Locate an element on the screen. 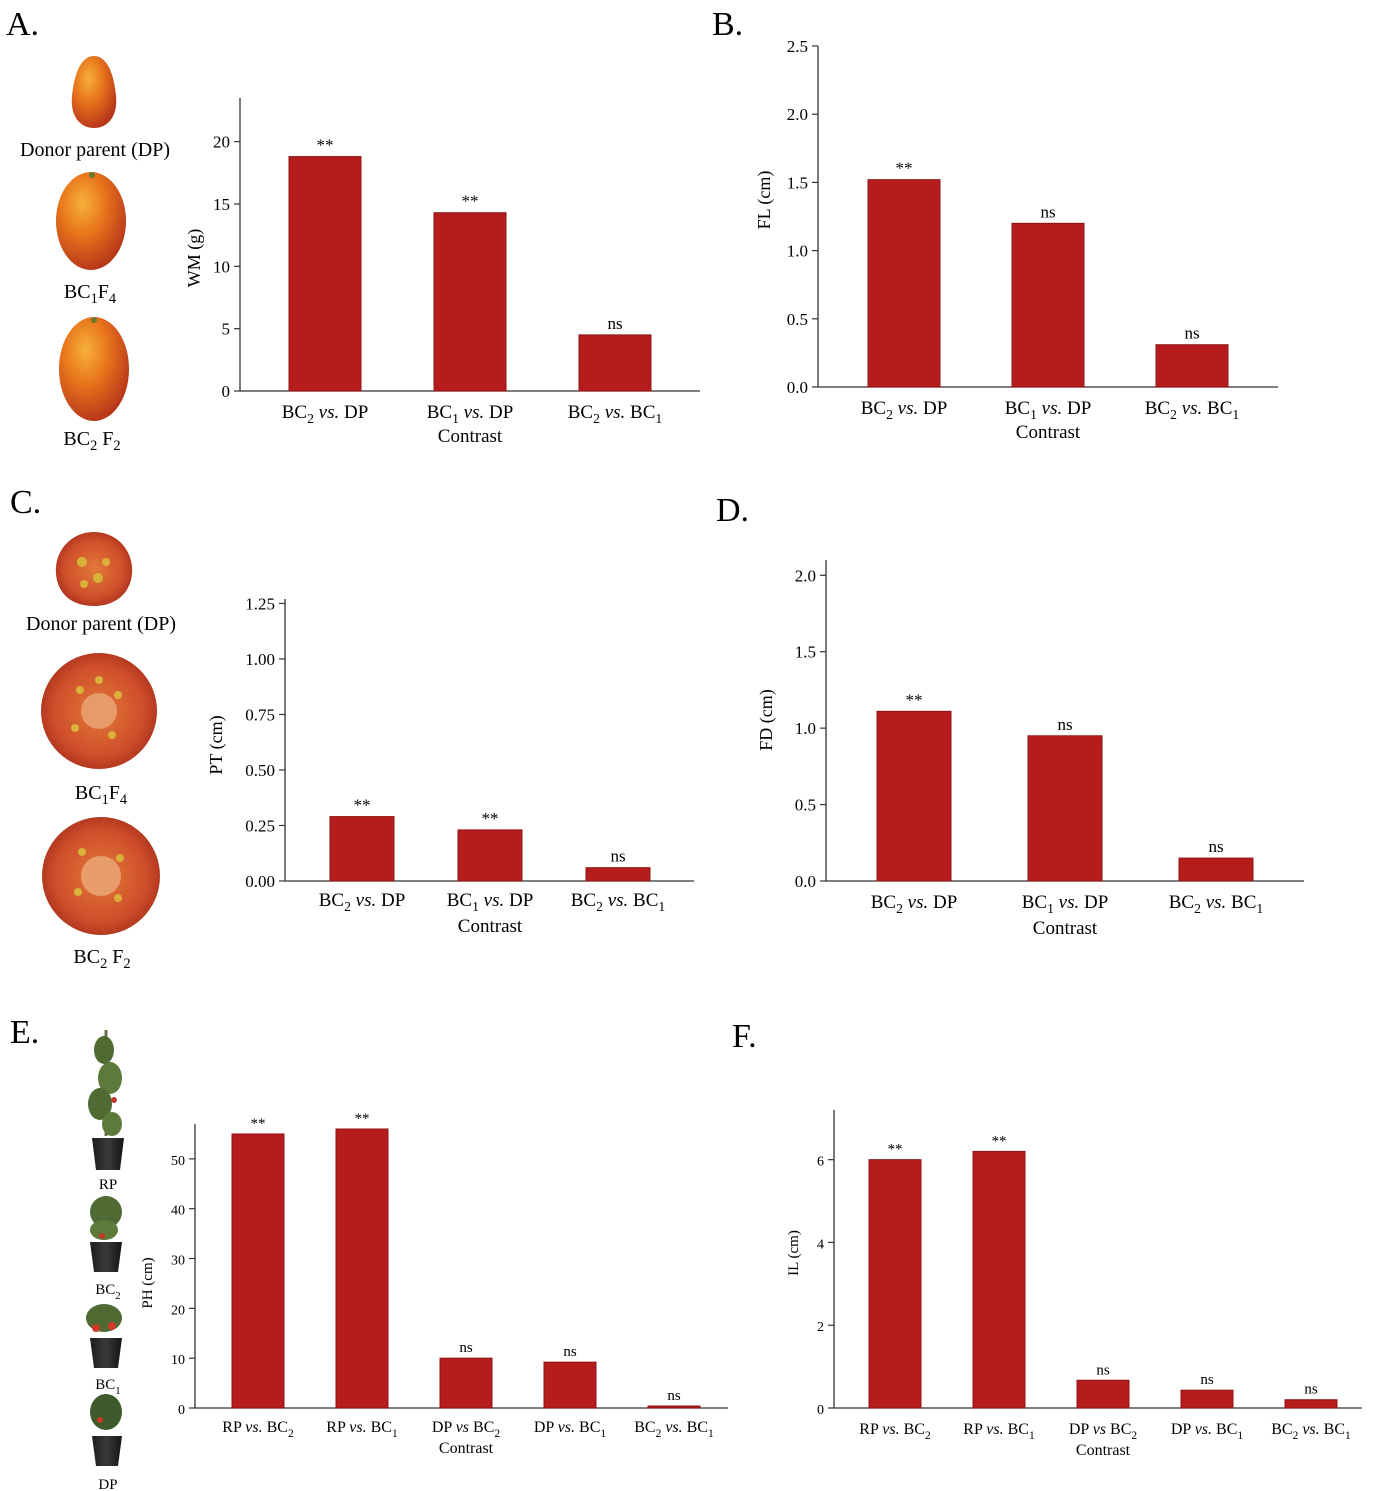  fruit-slice-donor-parent is located at coordinates (94, 569).